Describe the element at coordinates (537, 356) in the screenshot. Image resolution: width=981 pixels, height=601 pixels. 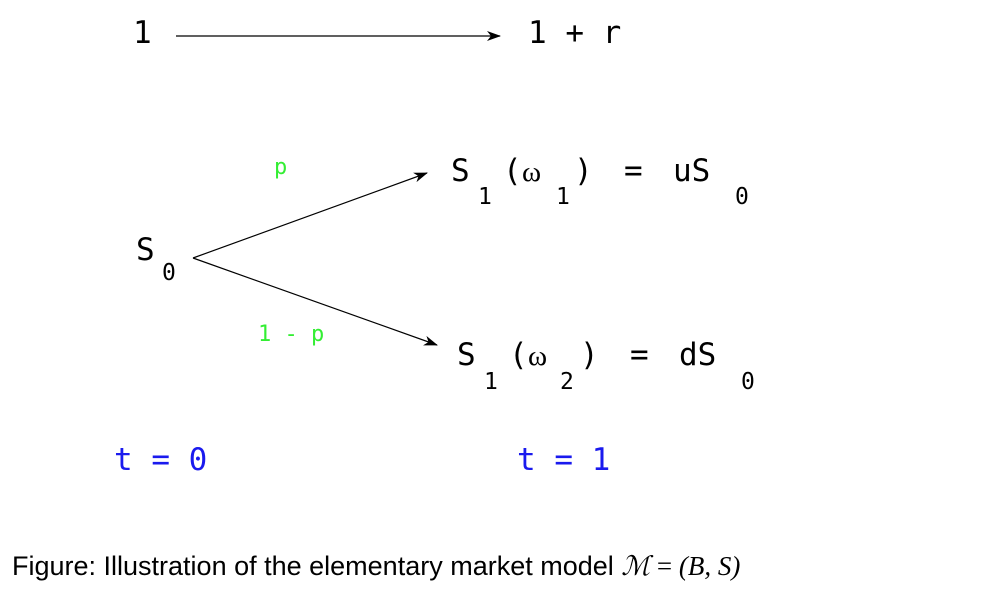
I see `down-omega-symbol: ω` at that location.